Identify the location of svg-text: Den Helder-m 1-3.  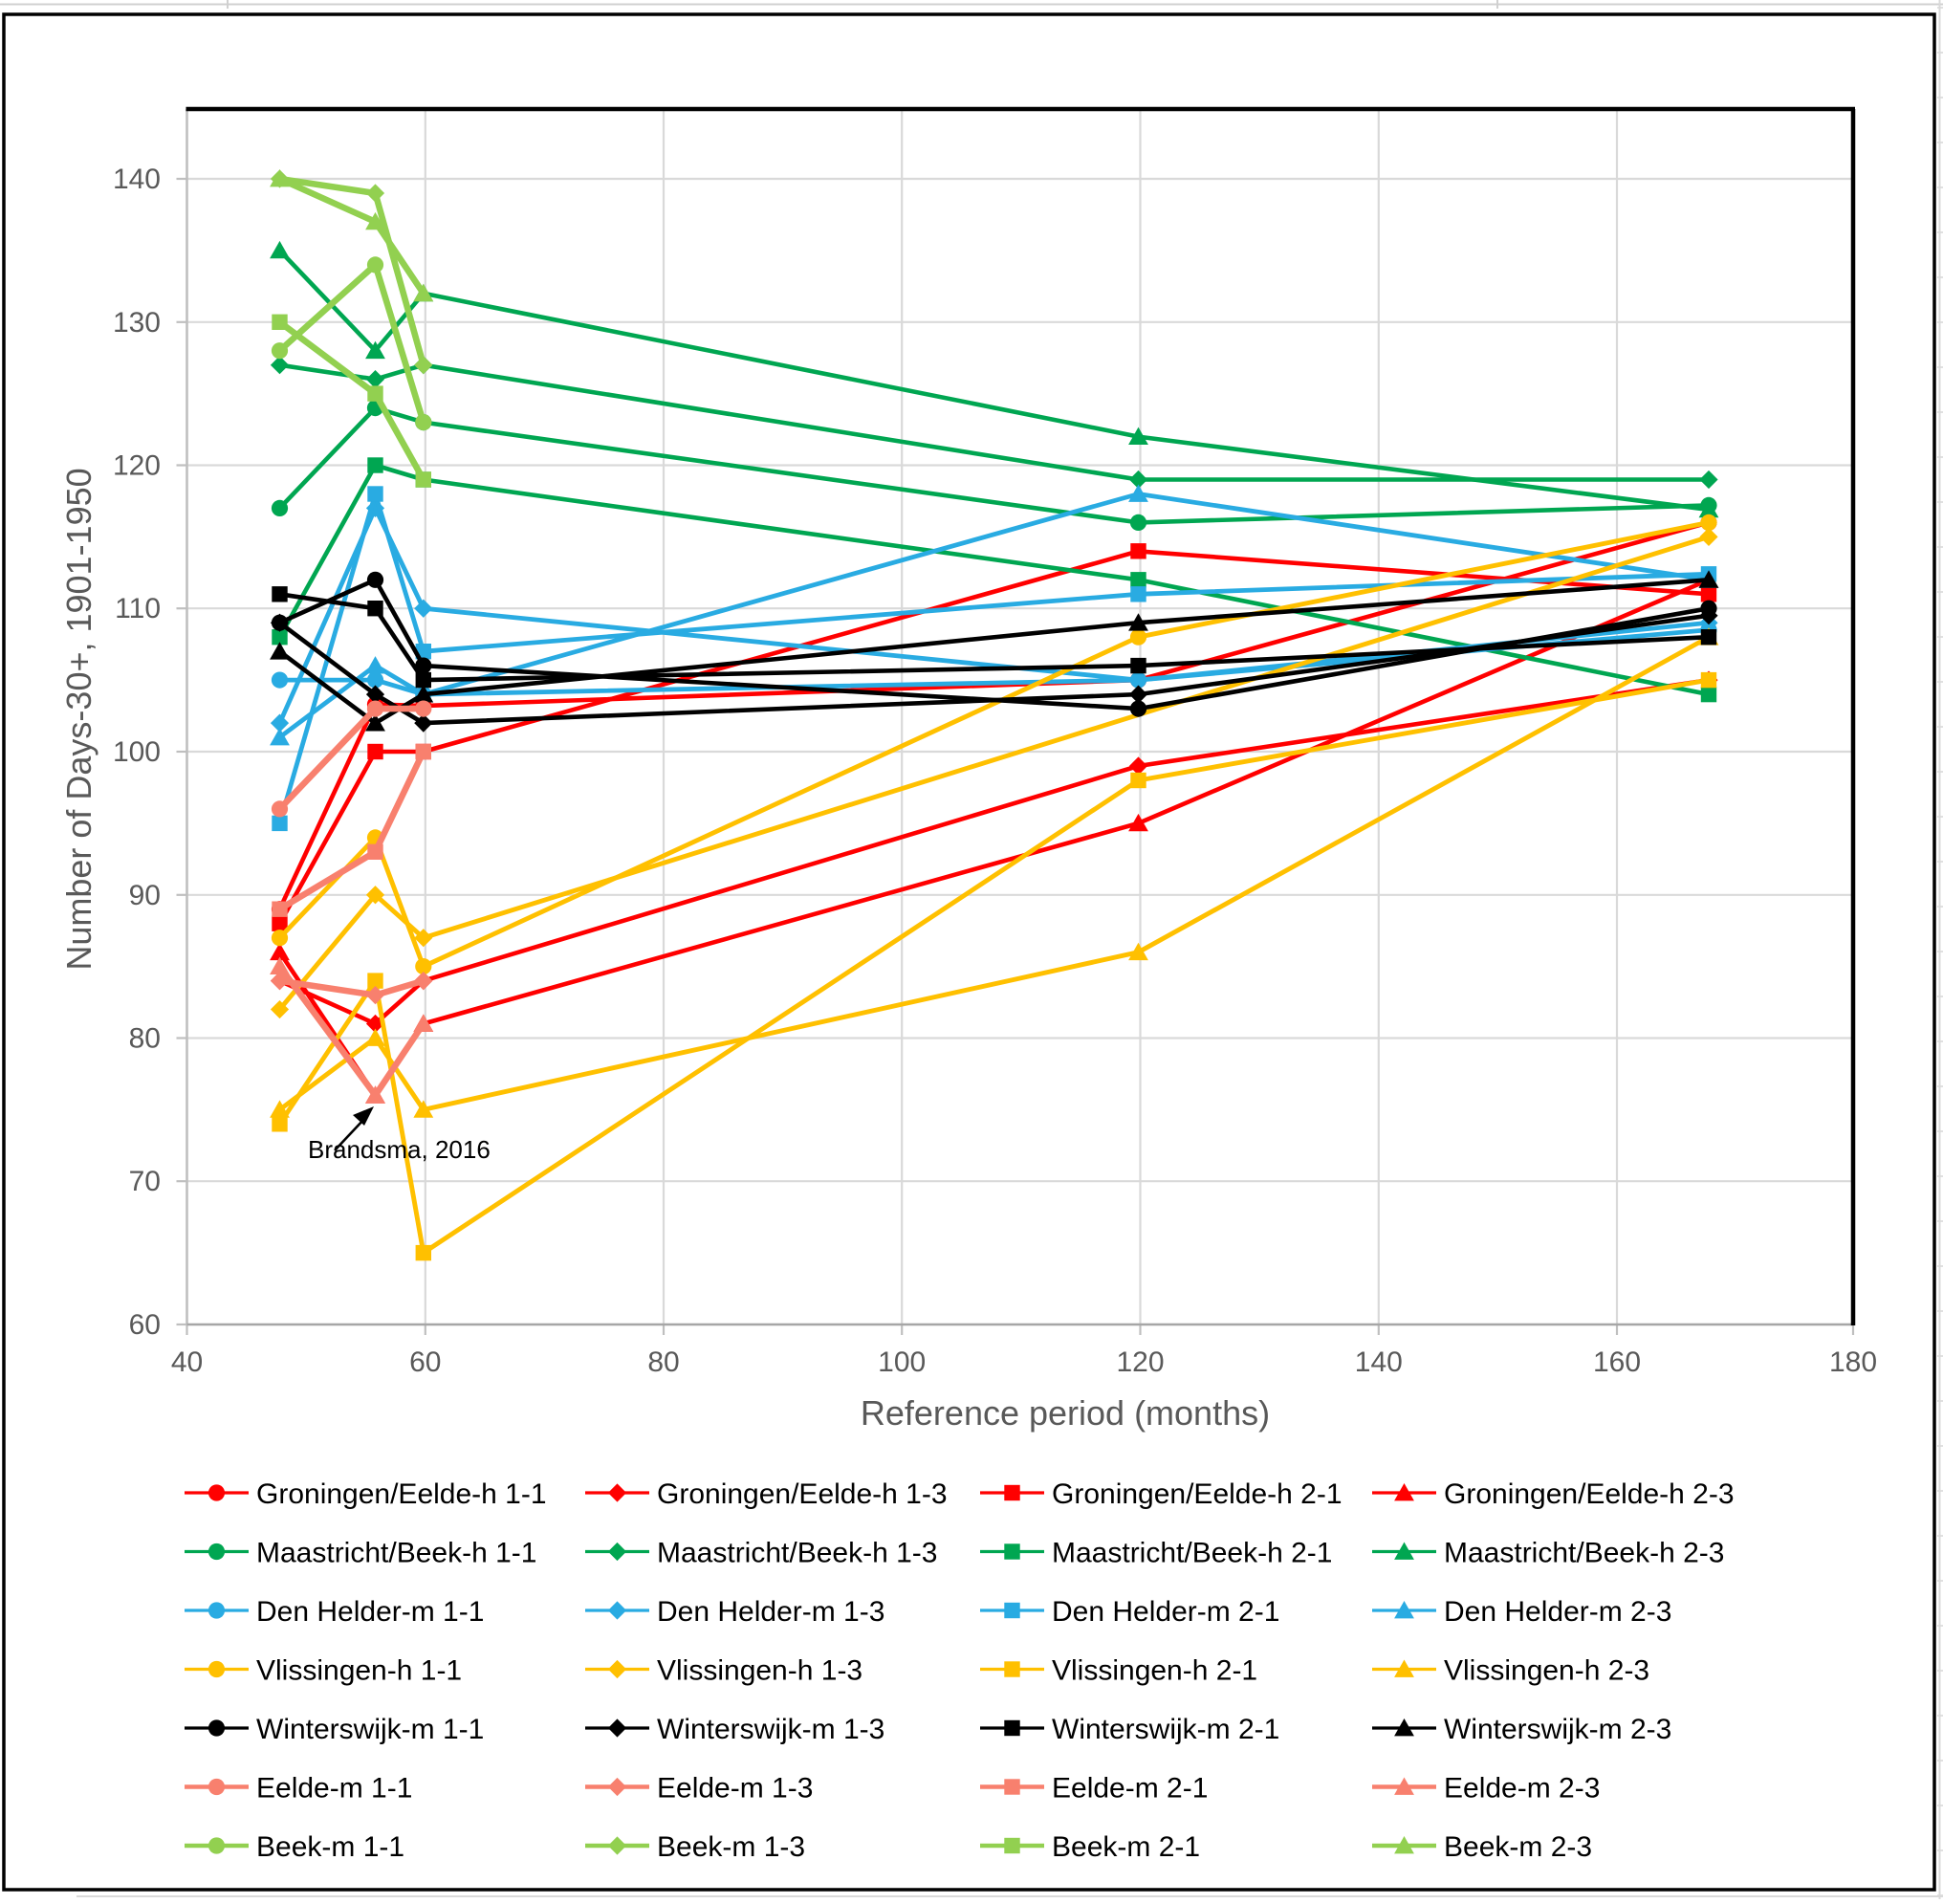
(770, 1612).